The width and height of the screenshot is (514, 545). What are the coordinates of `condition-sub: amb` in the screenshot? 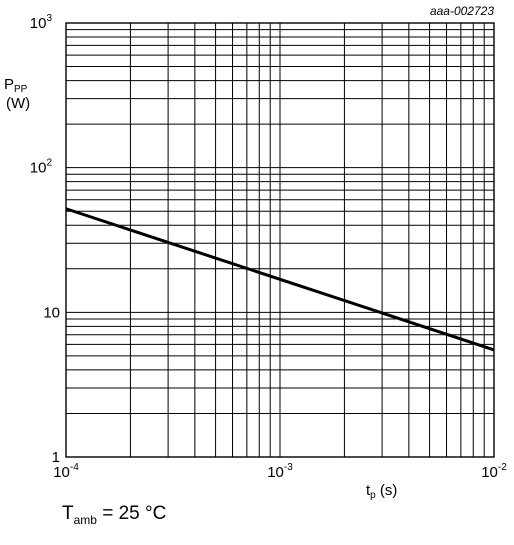 It's located at (85, 519).